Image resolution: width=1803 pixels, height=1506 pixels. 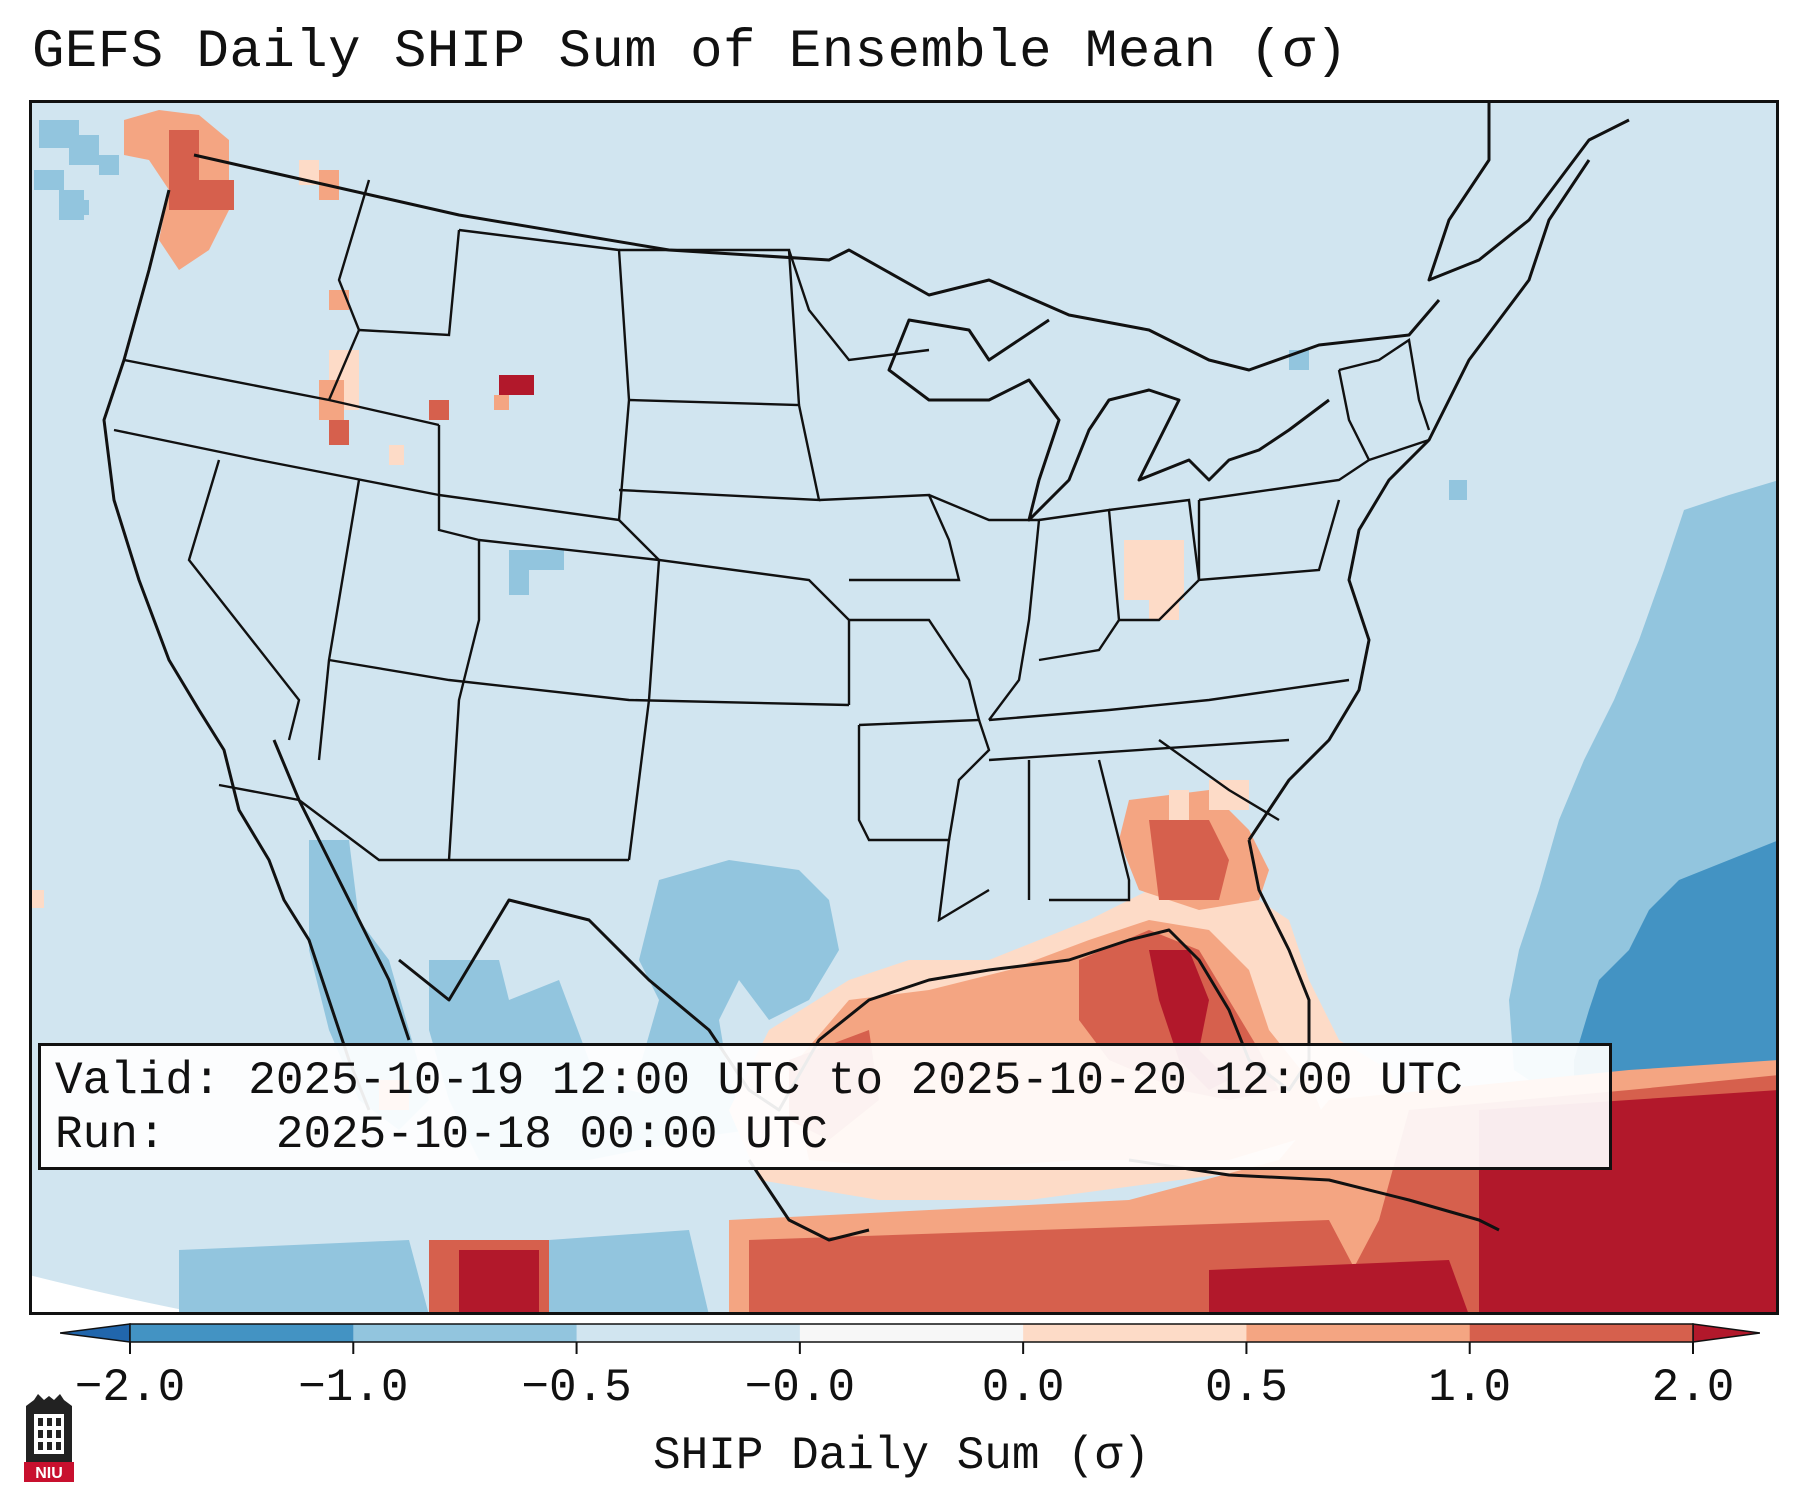 I want to click on pacific-nw-negative-anomaly, so click(x=76, y=170).